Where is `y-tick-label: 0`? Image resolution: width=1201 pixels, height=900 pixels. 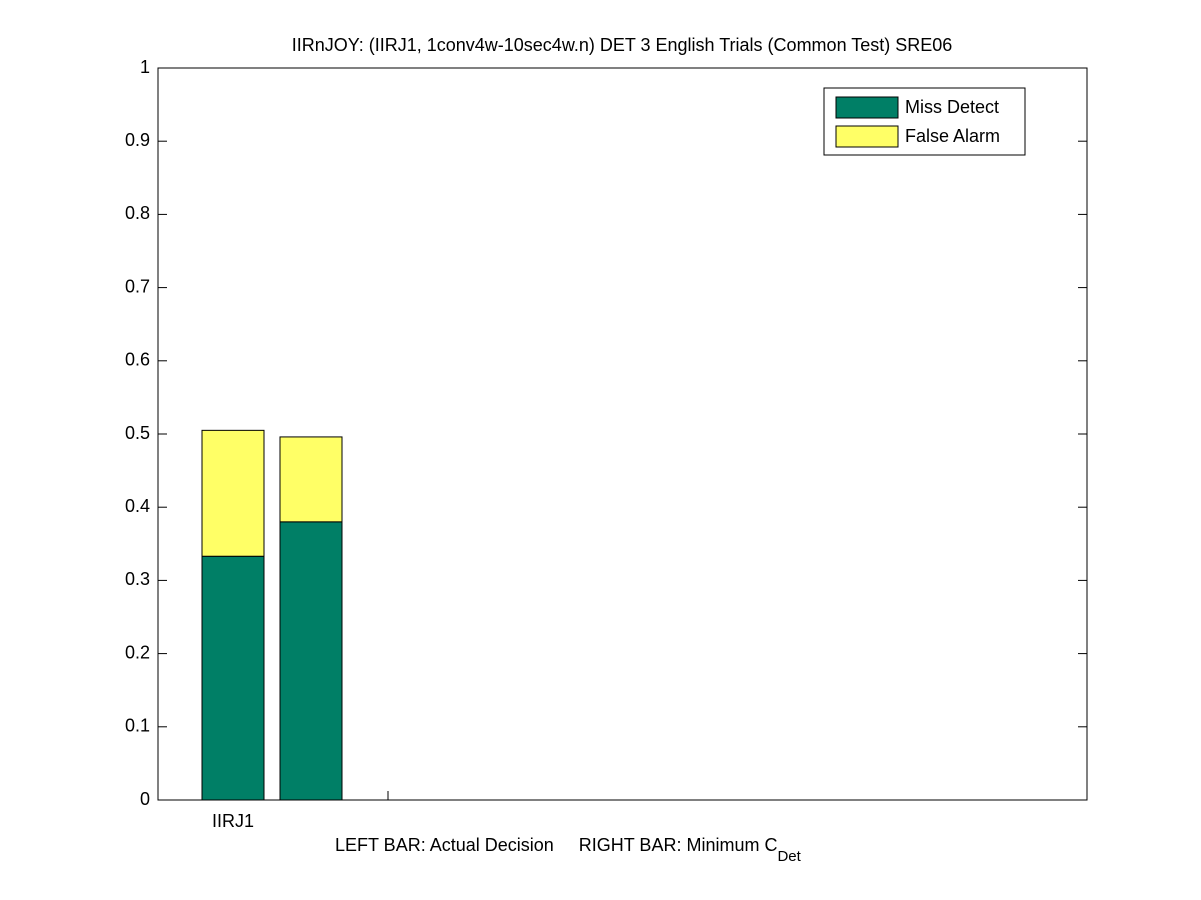 y-tick-label: 0 is located at coordinates (145, 799).